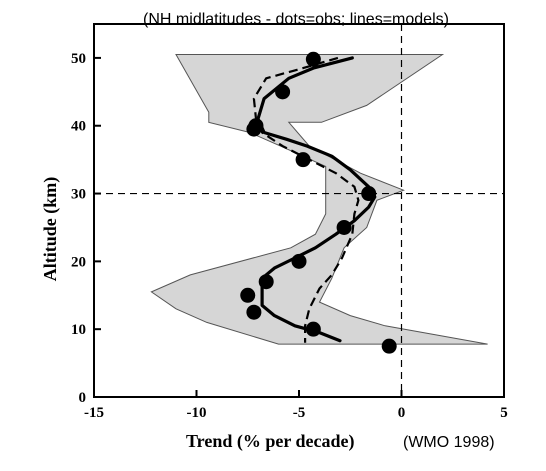  I want to click on x-tick-label: -5, so click(299, 413).